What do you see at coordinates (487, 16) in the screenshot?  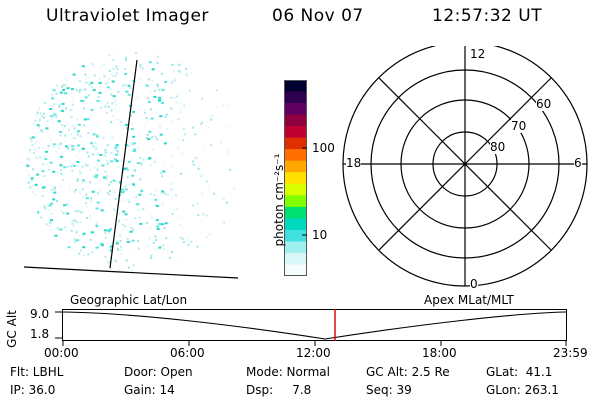 I see `time-label: 12:57:32 UT` at bounding box center [487, 16].